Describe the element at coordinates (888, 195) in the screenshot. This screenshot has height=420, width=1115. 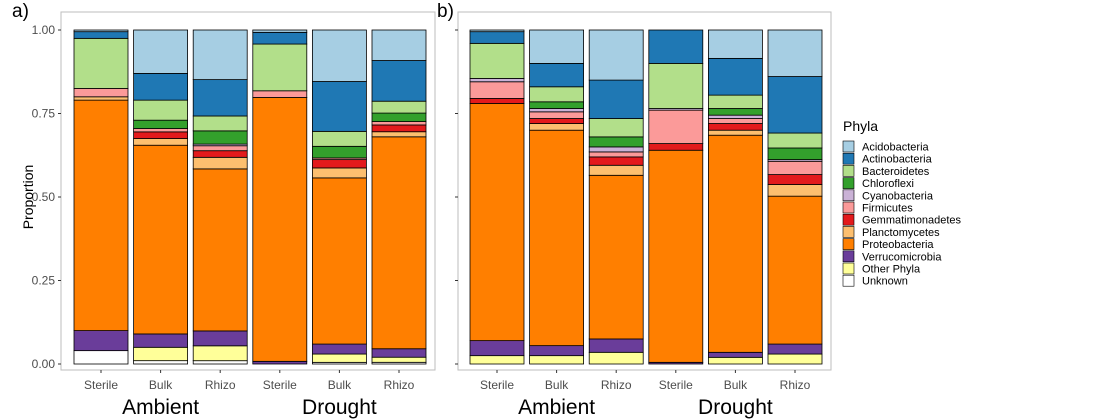
I see `legend-item-cyanobacteria: Cyanobacteria` at that location.